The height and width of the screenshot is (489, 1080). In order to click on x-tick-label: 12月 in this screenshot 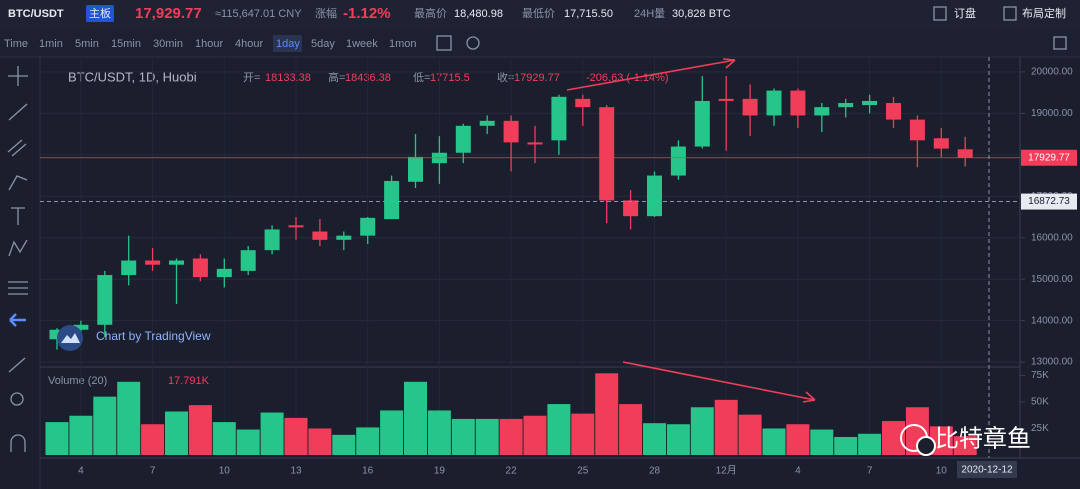, I will do `click(726, 471)`.